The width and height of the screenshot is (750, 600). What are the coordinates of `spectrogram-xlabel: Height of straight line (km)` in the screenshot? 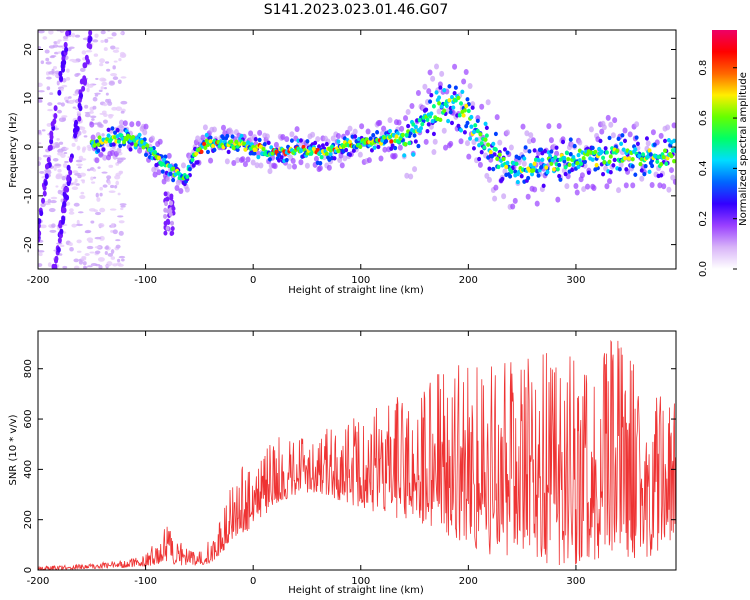 It's located at (356, 290).